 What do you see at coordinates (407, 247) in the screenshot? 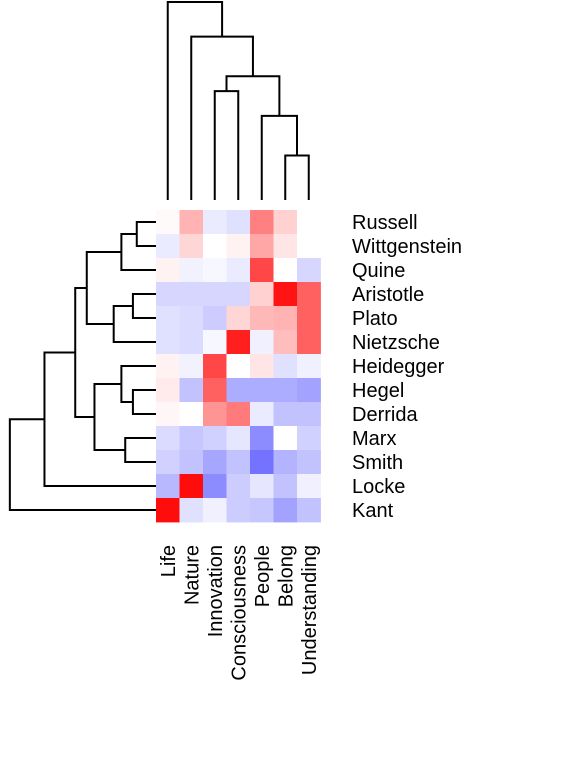
I see `row-label: Wittgenstein` at bounding box center [407, 247].